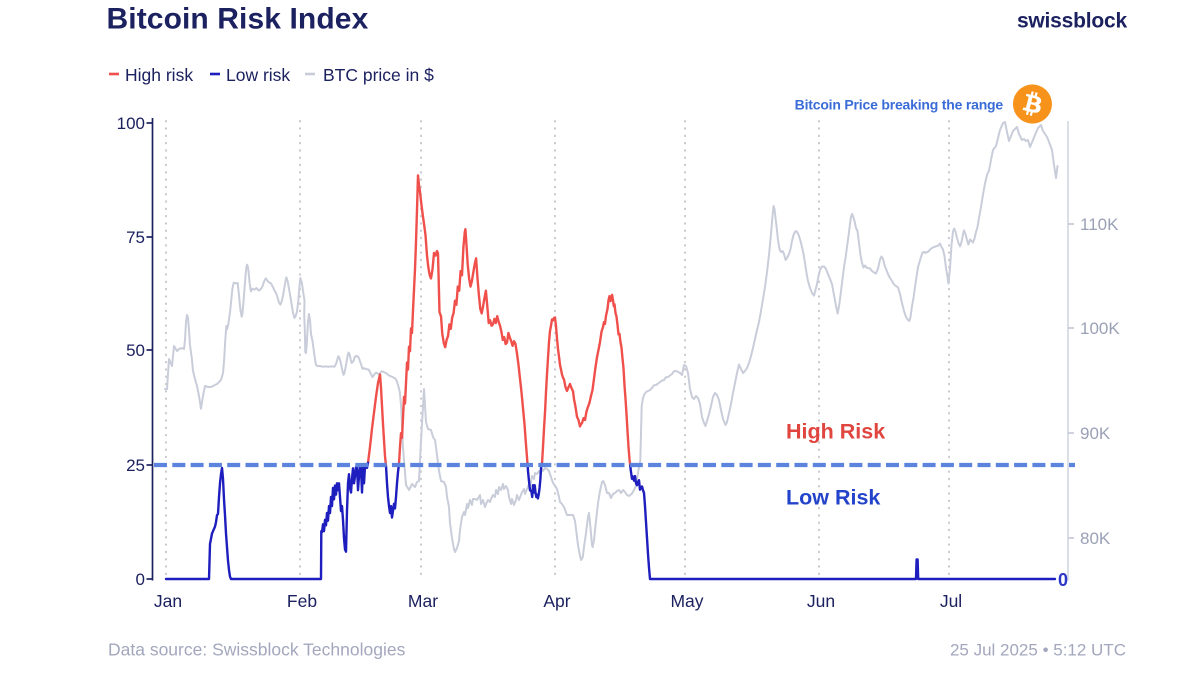  Describe the element at coordinates (135, 237) in the screenshot. I see `svg-text: 75` at that location.